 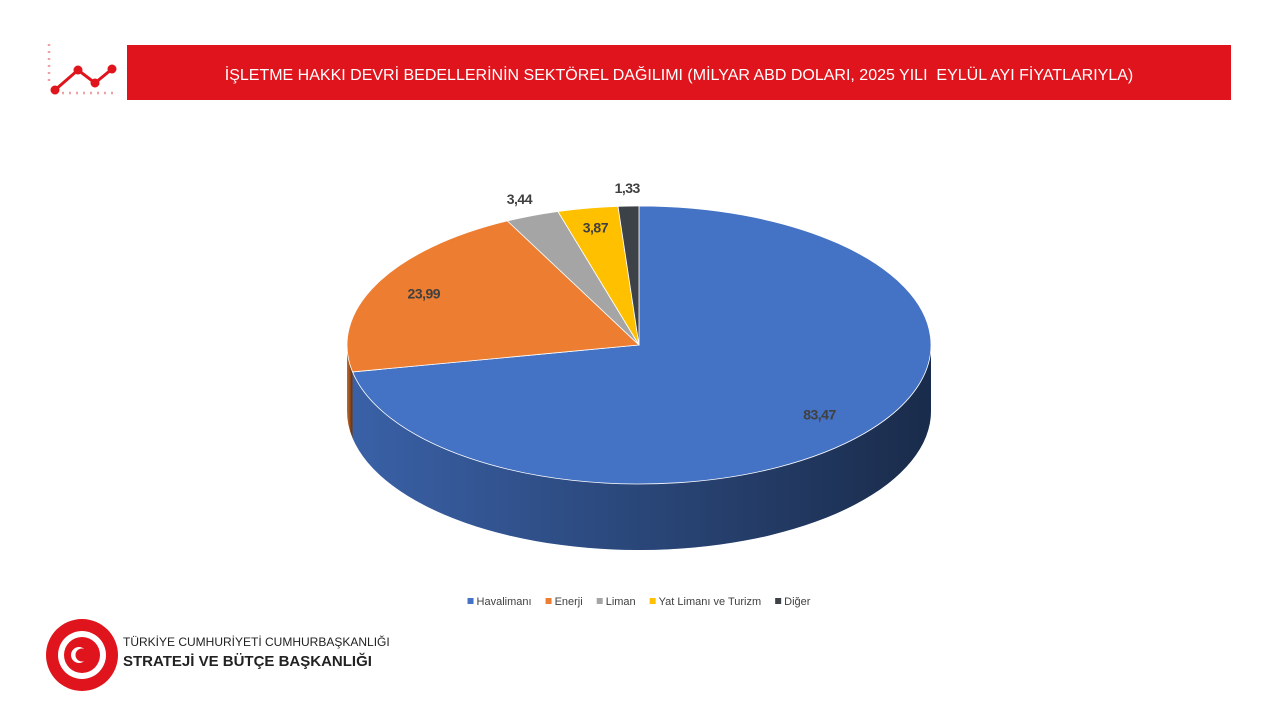 I want to click on footer-line1: TÜRKİYE CUMHURİYETİ CUMHURBAŞKANLIĞI, so click(x=256, y=641).